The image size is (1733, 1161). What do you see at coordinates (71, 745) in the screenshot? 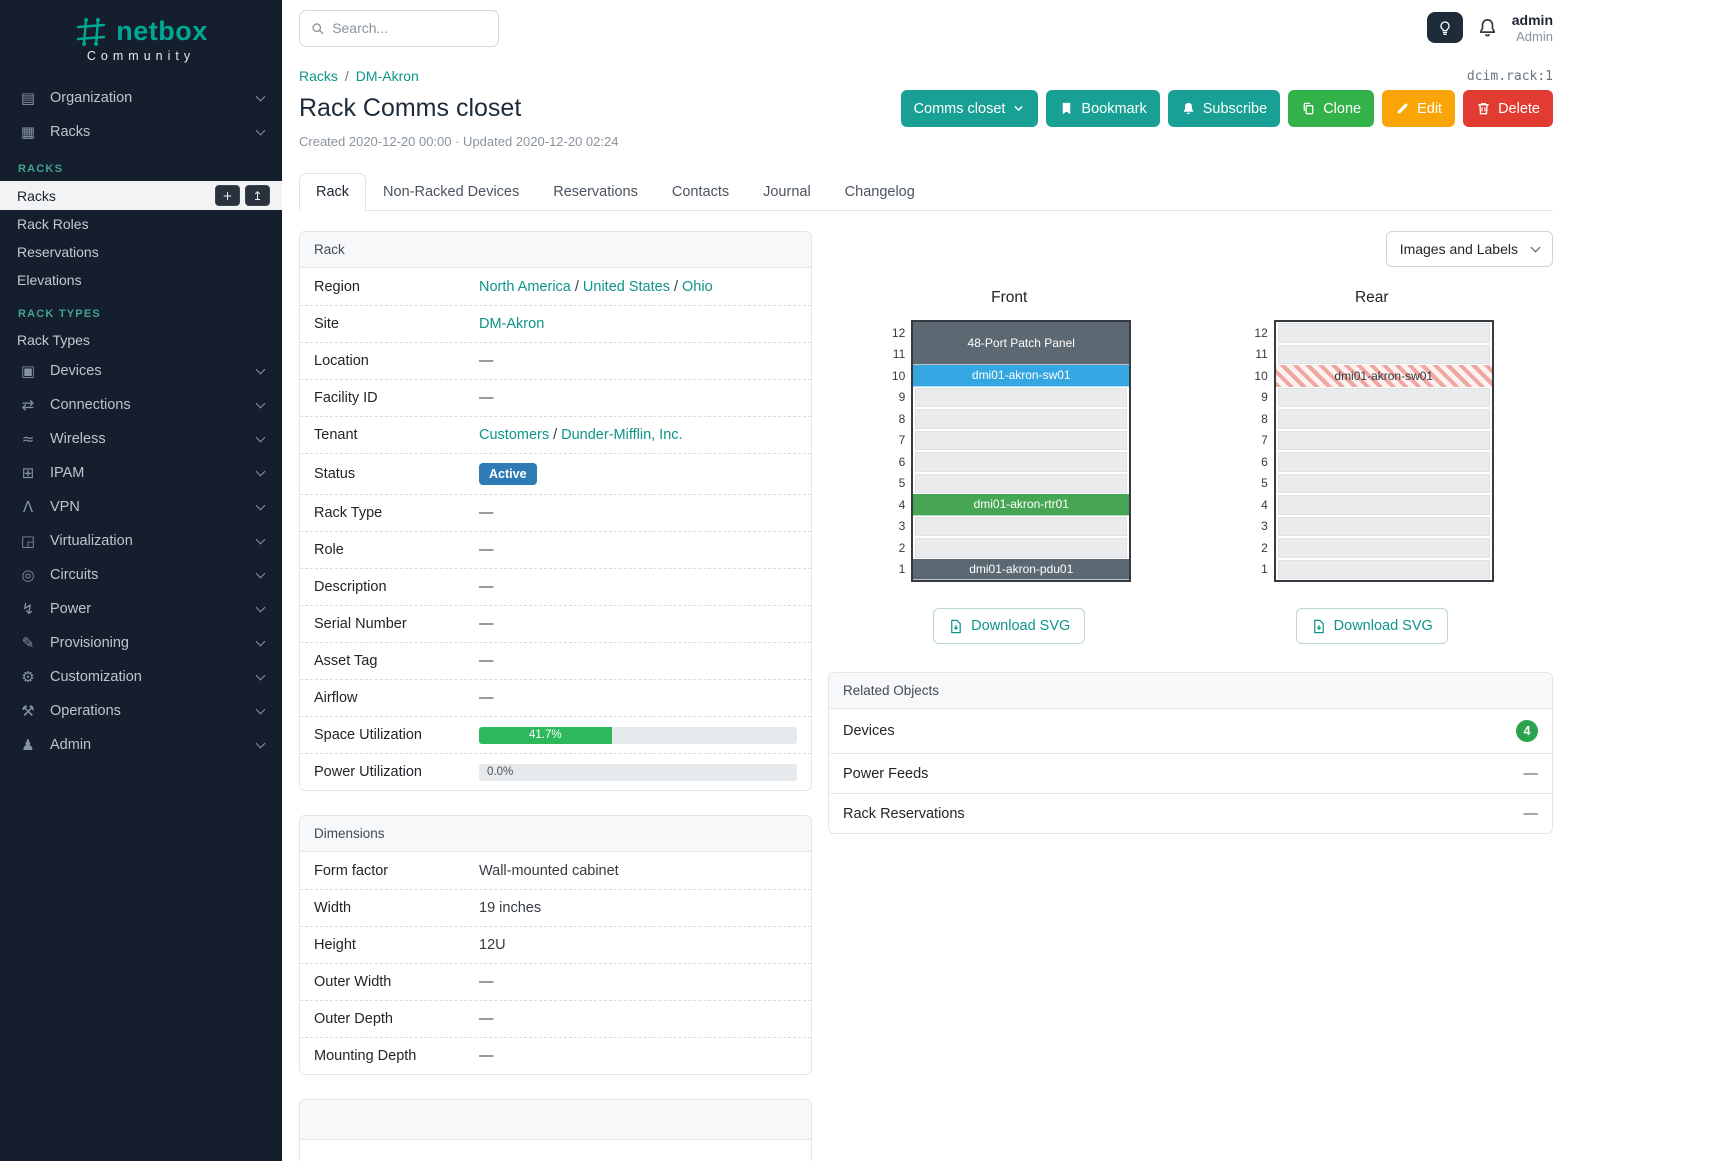
I see `sidebar-item-label: Admin` at bounding box center [71, 745].